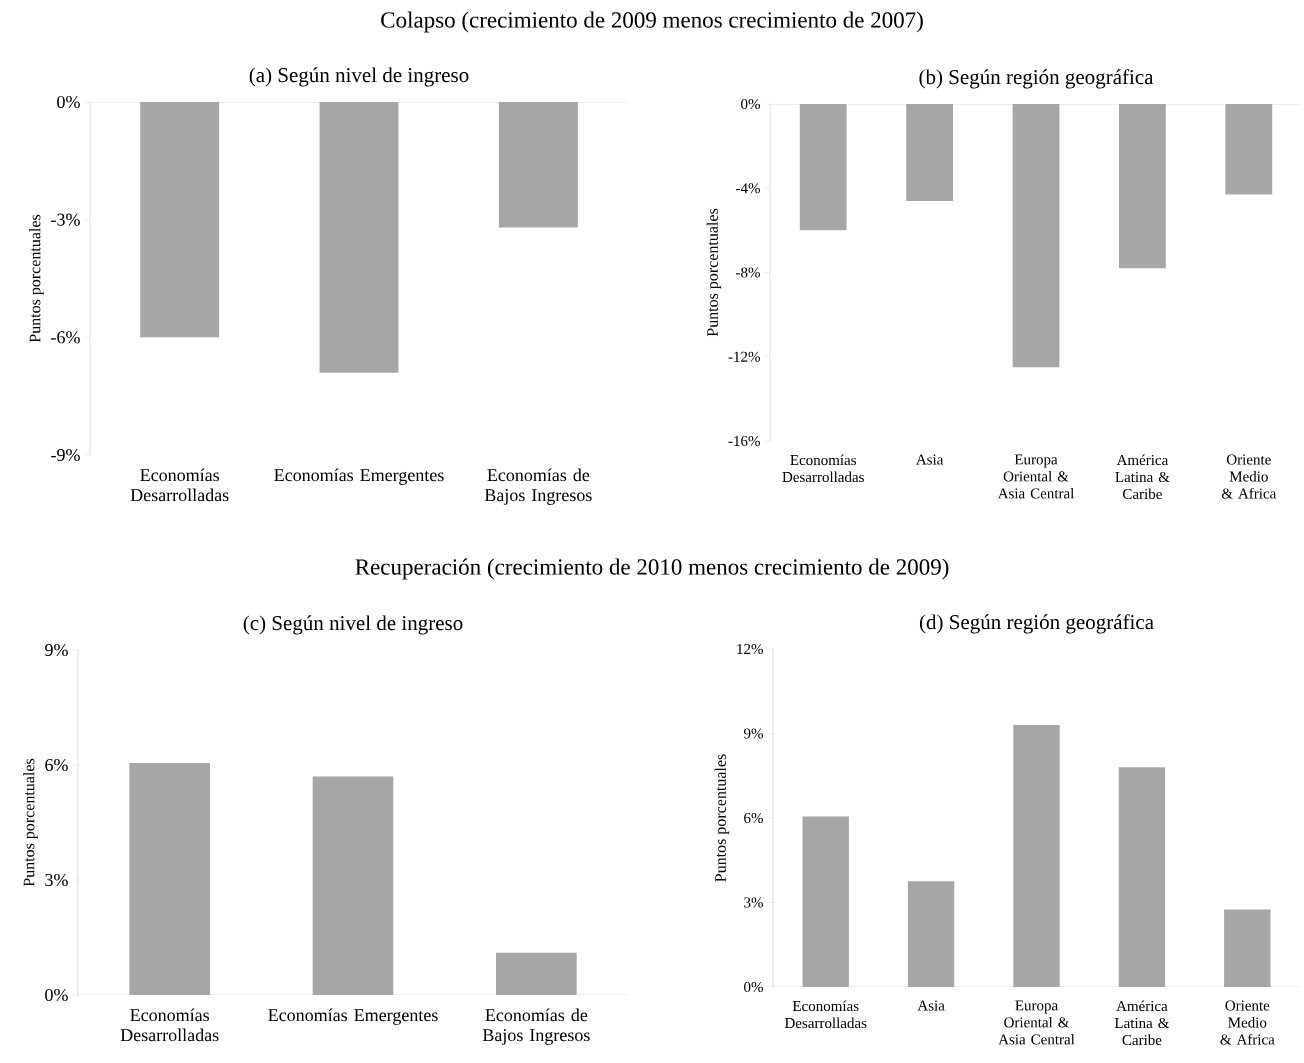  I want to click on text: Colapso (crecimiento de 2009 menos crecimiento de 2007), so click(652, 22).